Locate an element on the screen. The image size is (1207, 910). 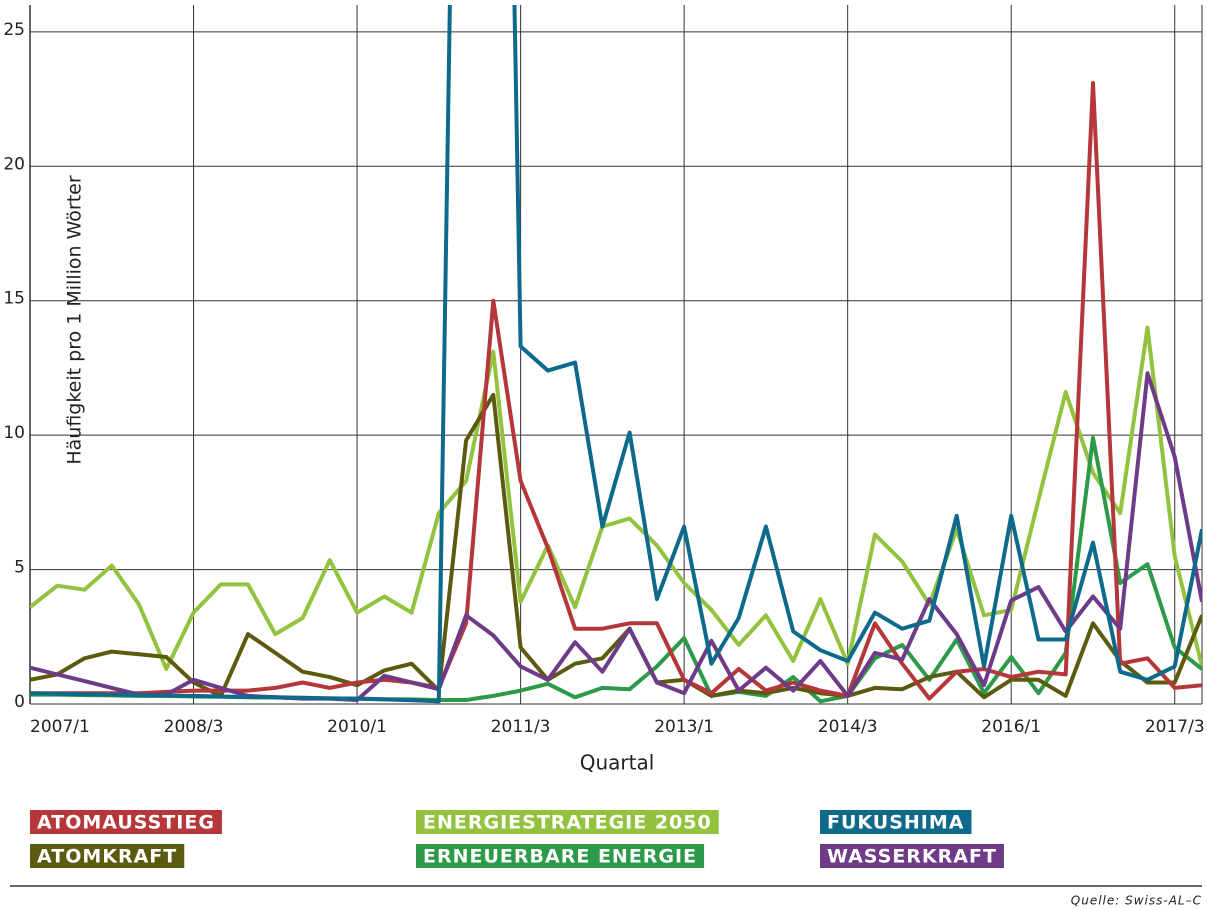
x-tick-label: 2011/3 is located at coordinates (521, 727).